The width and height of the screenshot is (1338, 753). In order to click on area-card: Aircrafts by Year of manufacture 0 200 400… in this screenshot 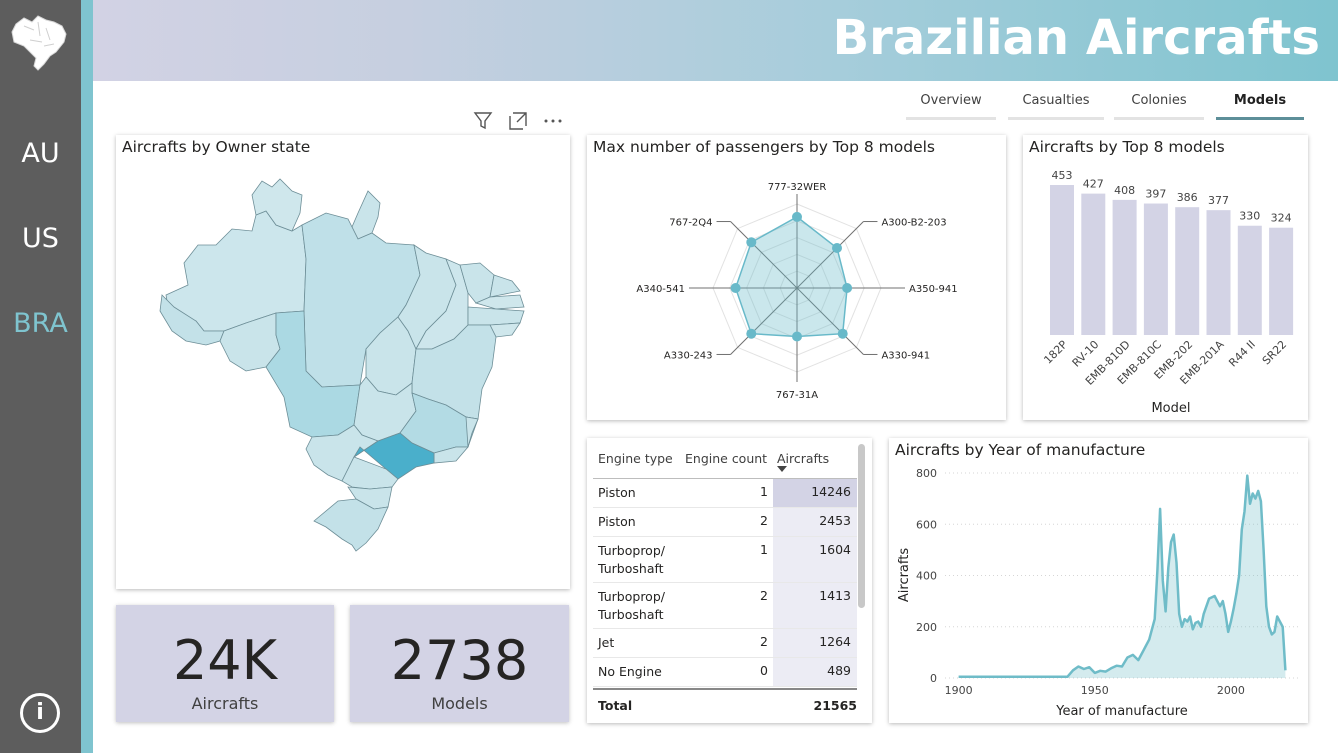, I will do `click(1098, 580)`.